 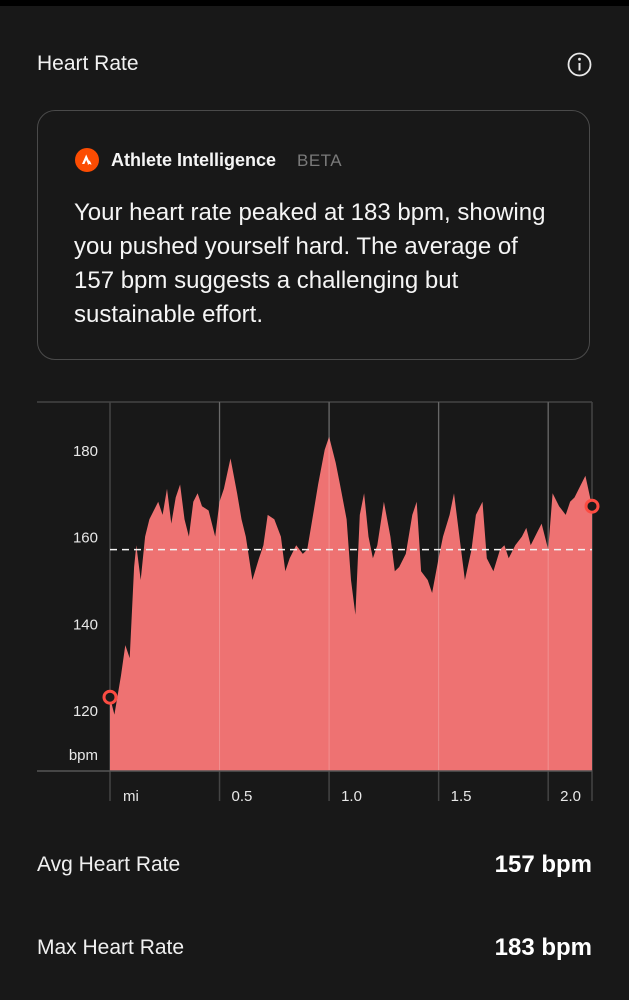 I want to click on athlete-intelligence-logo-icon, so click(x=87, y=160).